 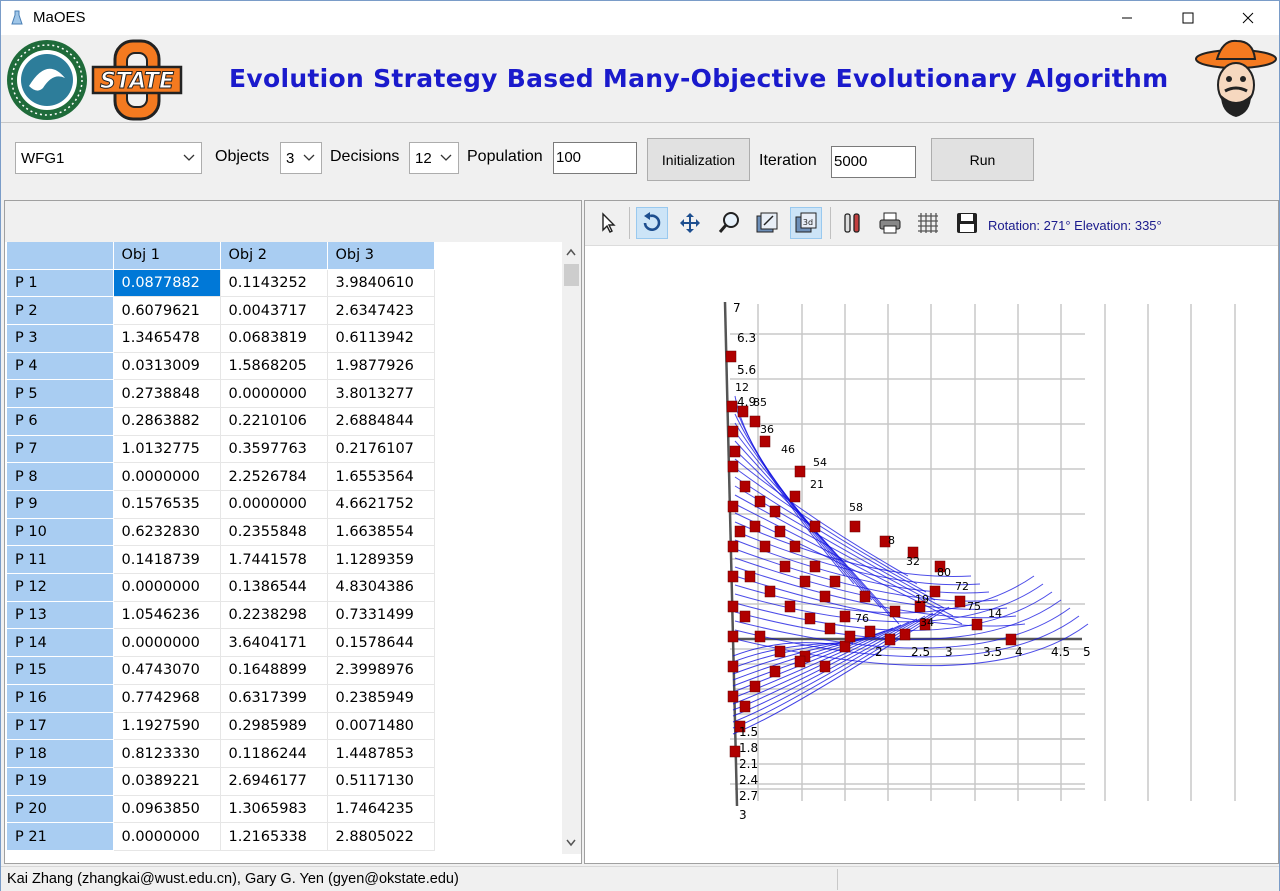 I want to click on table-cell: 1.3465478, so click(x=167, y=338).